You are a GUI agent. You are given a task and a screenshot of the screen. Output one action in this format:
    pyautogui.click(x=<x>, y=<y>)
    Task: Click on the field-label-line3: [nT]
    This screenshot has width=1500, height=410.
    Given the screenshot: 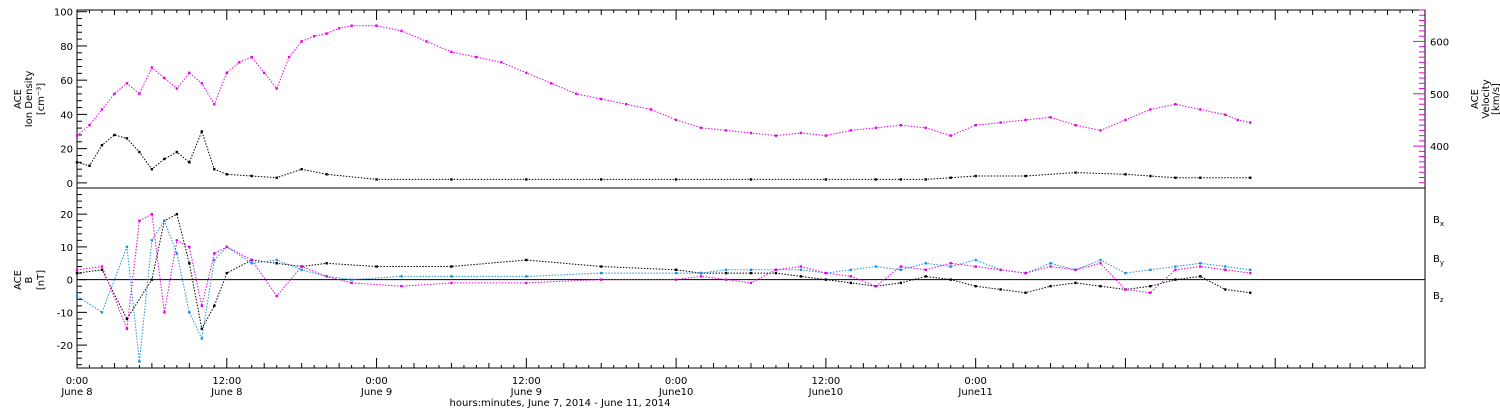 What is the action you would take?
    pyautogui.click(x=41, y=280)
    